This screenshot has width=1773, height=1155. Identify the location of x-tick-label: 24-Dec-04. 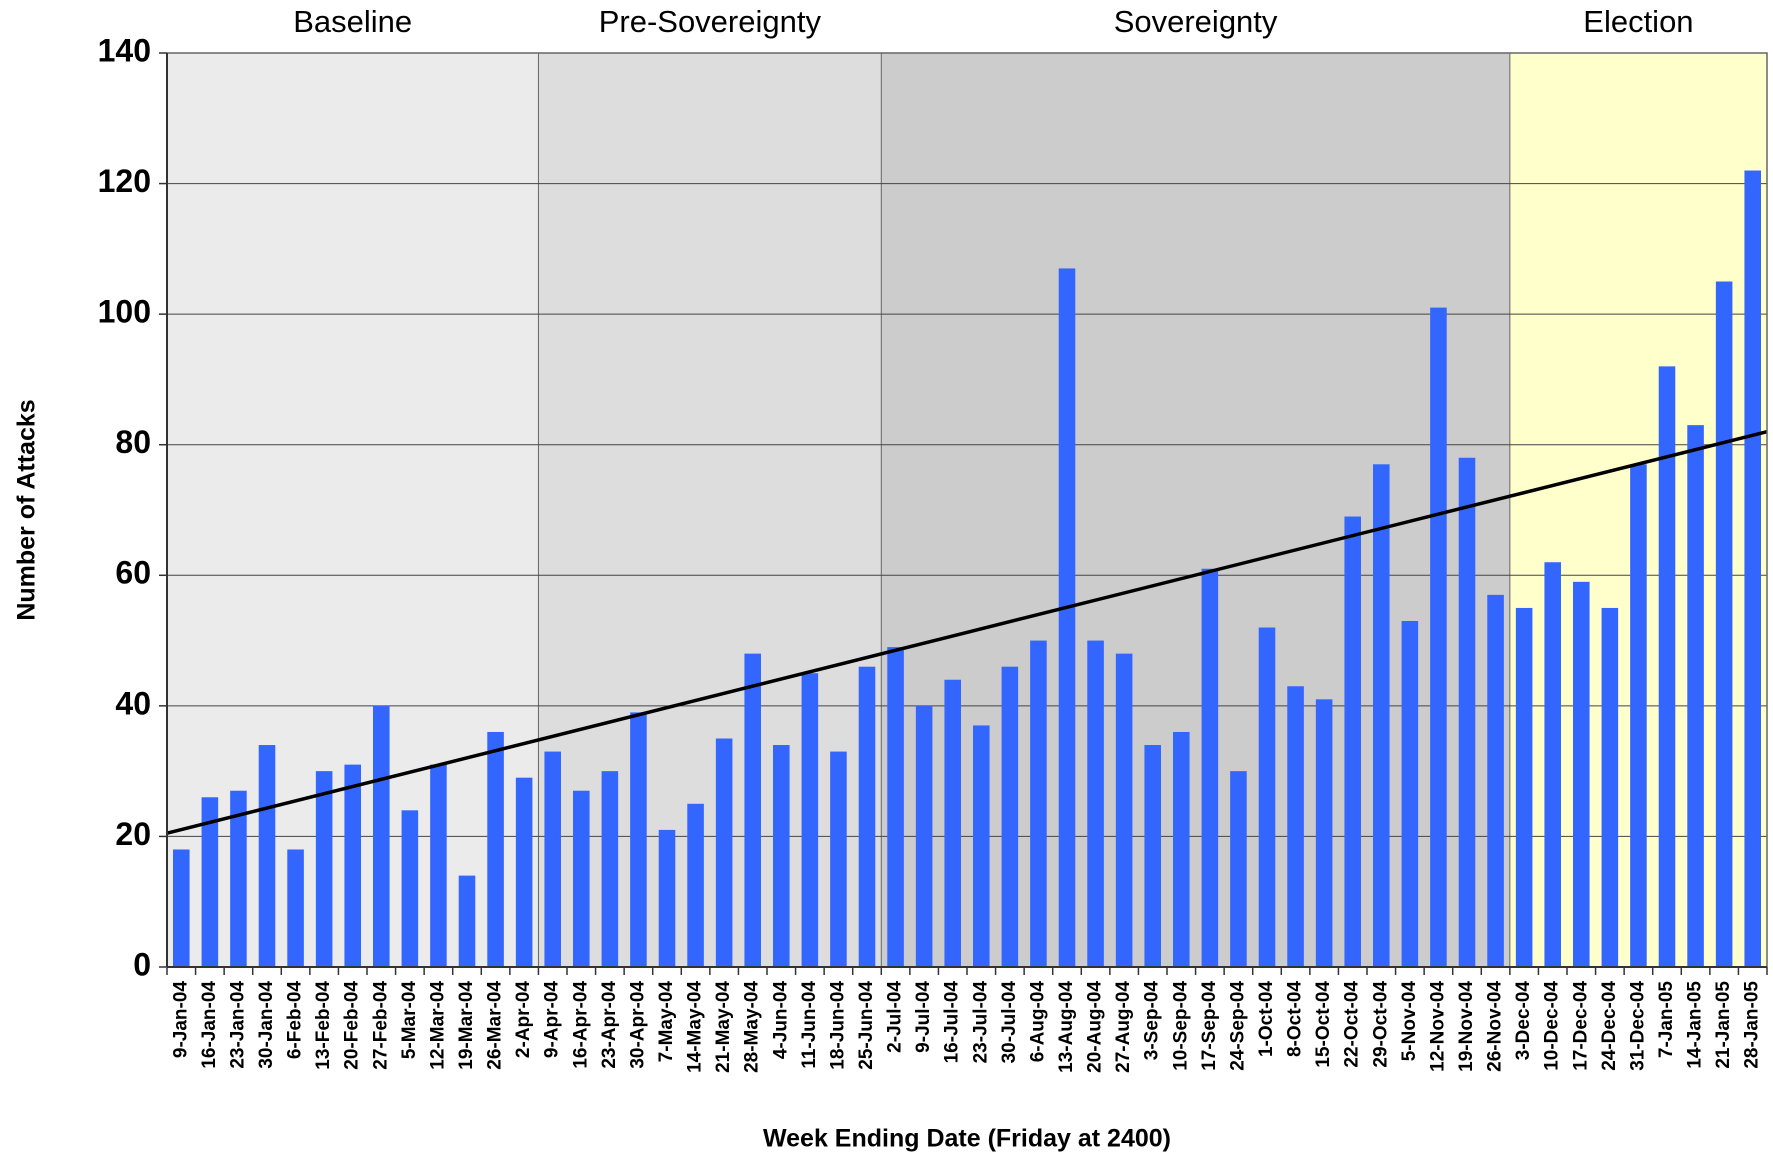
(1609, 1026).